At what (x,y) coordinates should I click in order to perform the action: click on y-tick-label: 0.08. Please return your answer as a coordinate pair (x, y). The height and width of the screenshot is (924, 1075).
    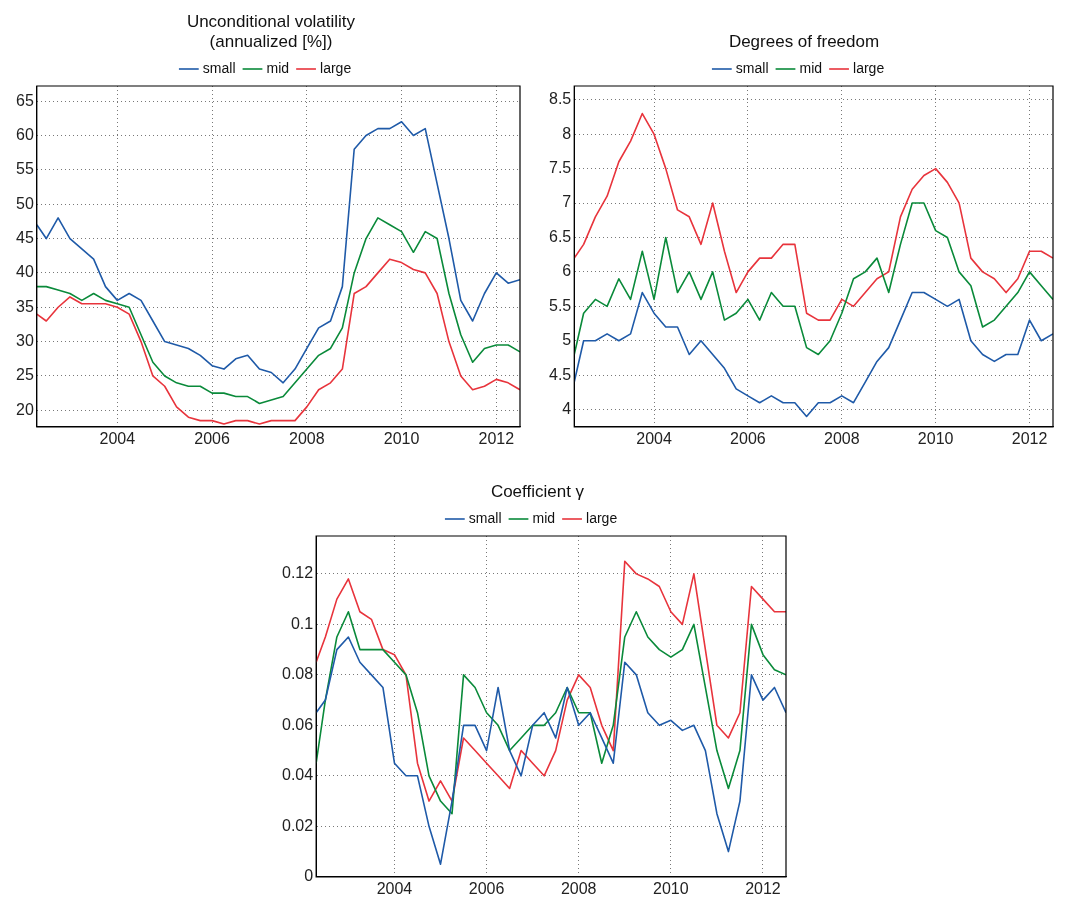
    Looking at the image, I should click on (298, 674).